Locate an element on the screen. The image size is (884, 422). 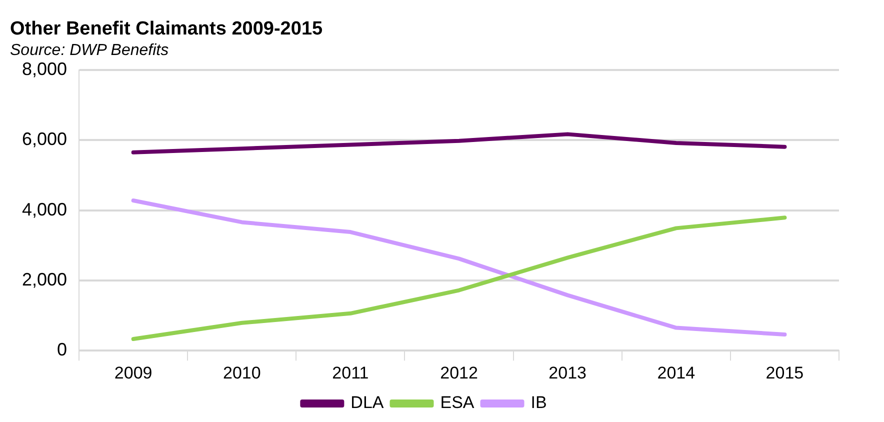
x-tick-label: 2013 is located at coordinates (567, 372).